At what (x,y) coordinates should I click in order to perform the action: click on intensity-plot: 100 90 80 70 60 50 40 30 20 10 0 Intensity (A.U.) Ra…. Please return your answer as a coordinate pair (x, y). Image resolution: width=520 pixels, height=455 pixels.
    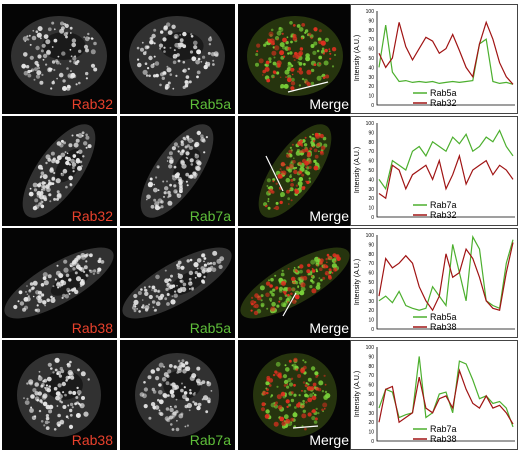
    Looking at the image, I should click on (434, 395).